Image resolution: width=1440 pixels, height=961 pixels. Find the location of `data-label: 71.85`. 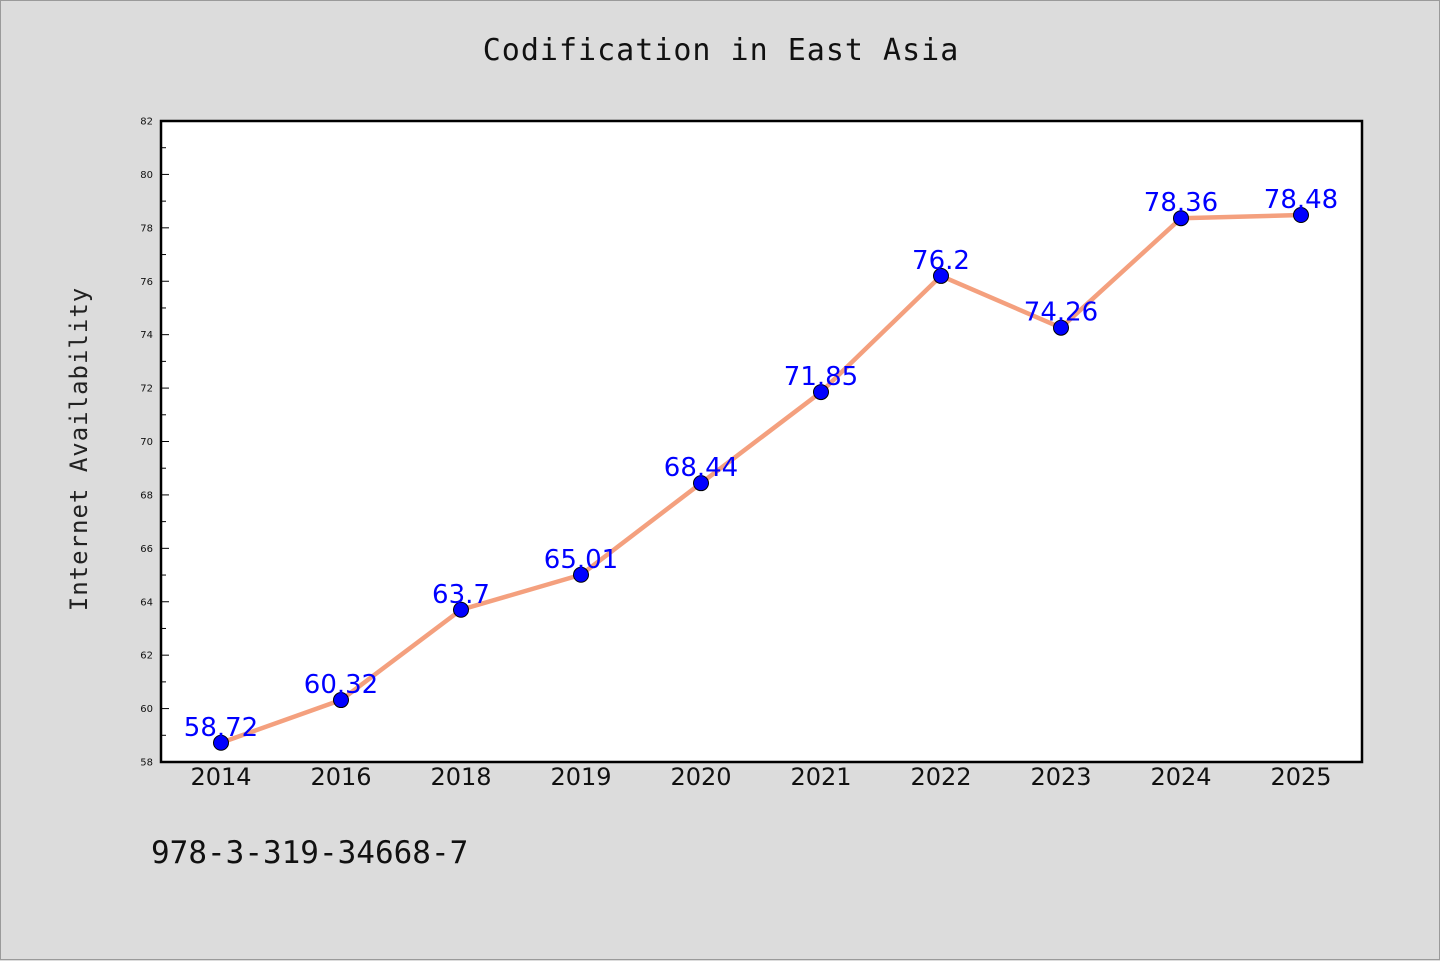

data-label: 71.85 is located at coordinates (821, 377).